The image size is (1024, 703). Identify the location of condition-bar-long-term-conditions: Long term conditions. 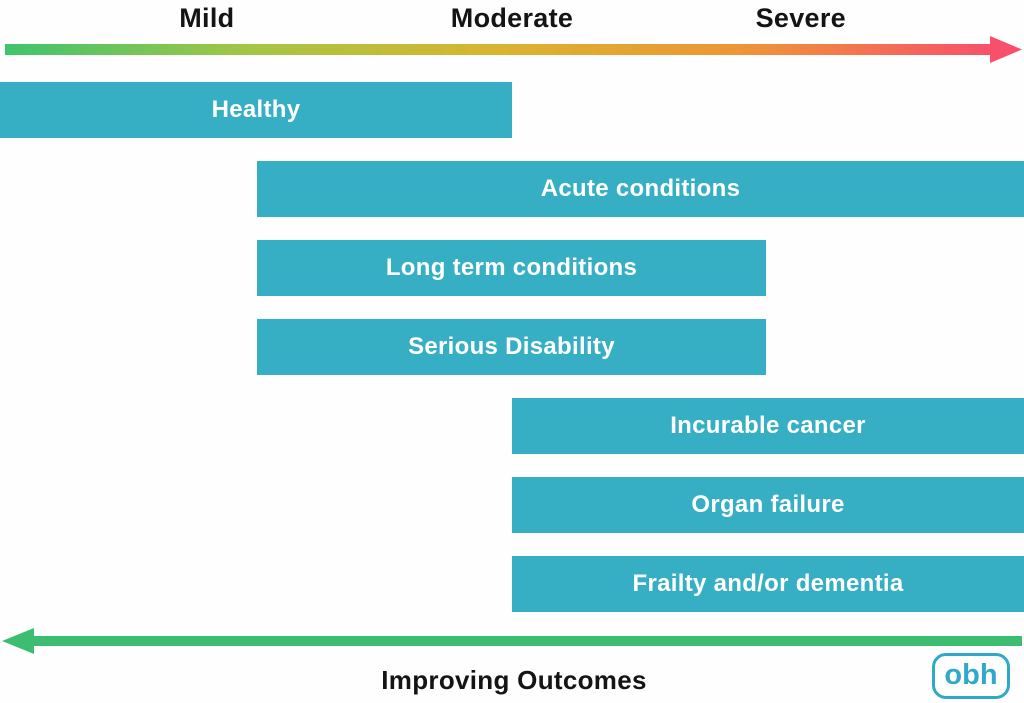
(511, 268).